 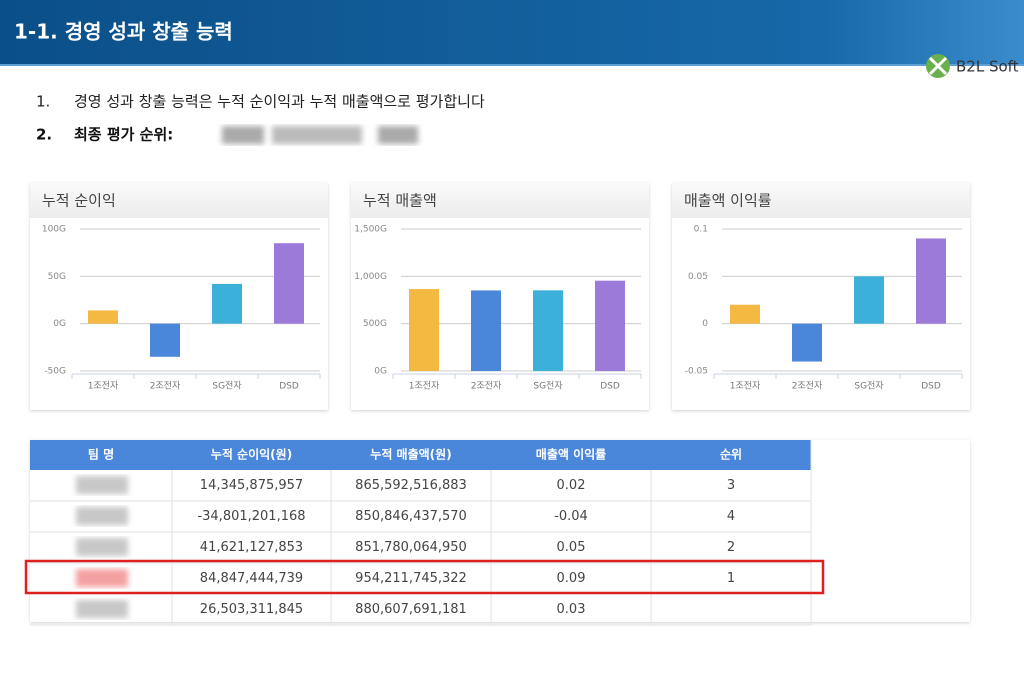 What do you see at coordinates (731, 455) in the screenshot?
I see `column-header: 순위` at bounding box center [731, 455].